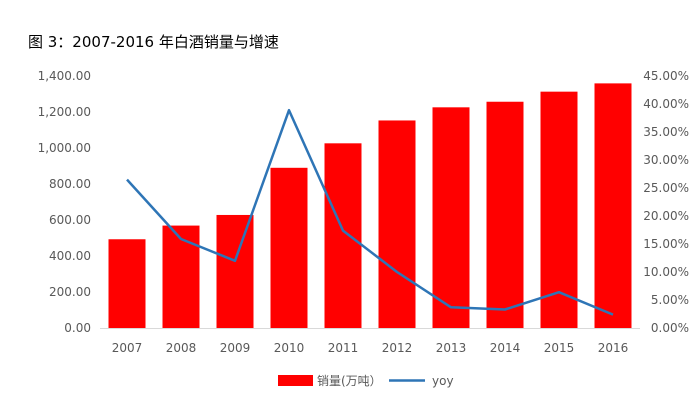  I want to click on x-tick-label: 2016, so click(613, 348).